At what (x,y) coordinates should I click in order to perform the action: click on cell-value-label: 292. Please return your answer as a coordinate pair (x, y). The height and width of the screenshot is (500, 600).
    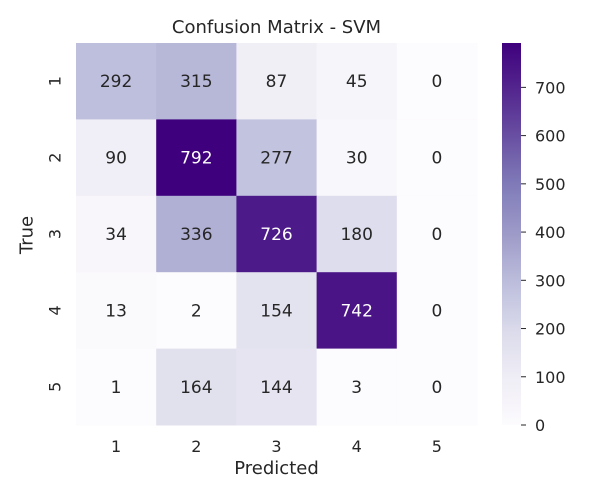
    Looking at the image, I should click on (116, 82).